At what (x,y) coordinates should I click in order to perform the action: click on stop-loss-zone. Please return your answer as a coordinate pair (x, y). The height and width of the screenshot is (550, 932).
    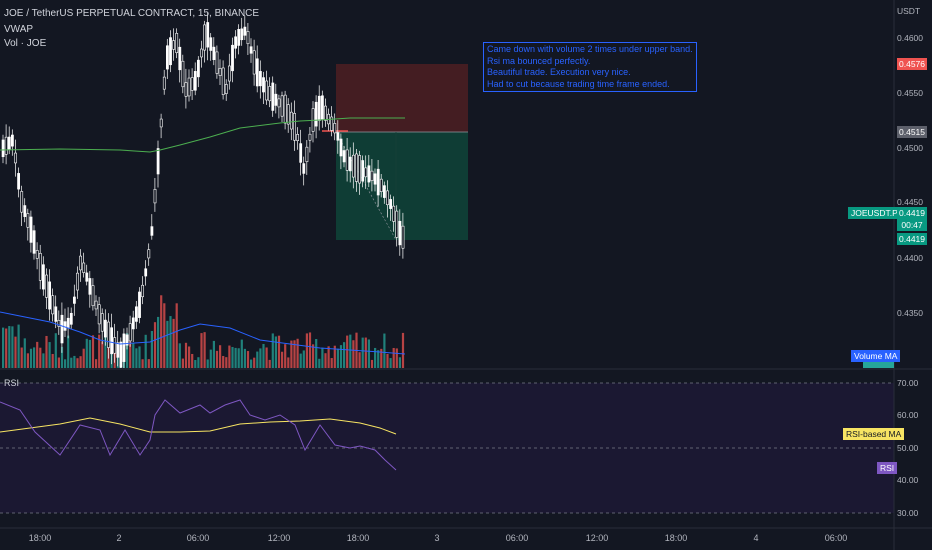
    Looking at the image, I should click on (402, 98).